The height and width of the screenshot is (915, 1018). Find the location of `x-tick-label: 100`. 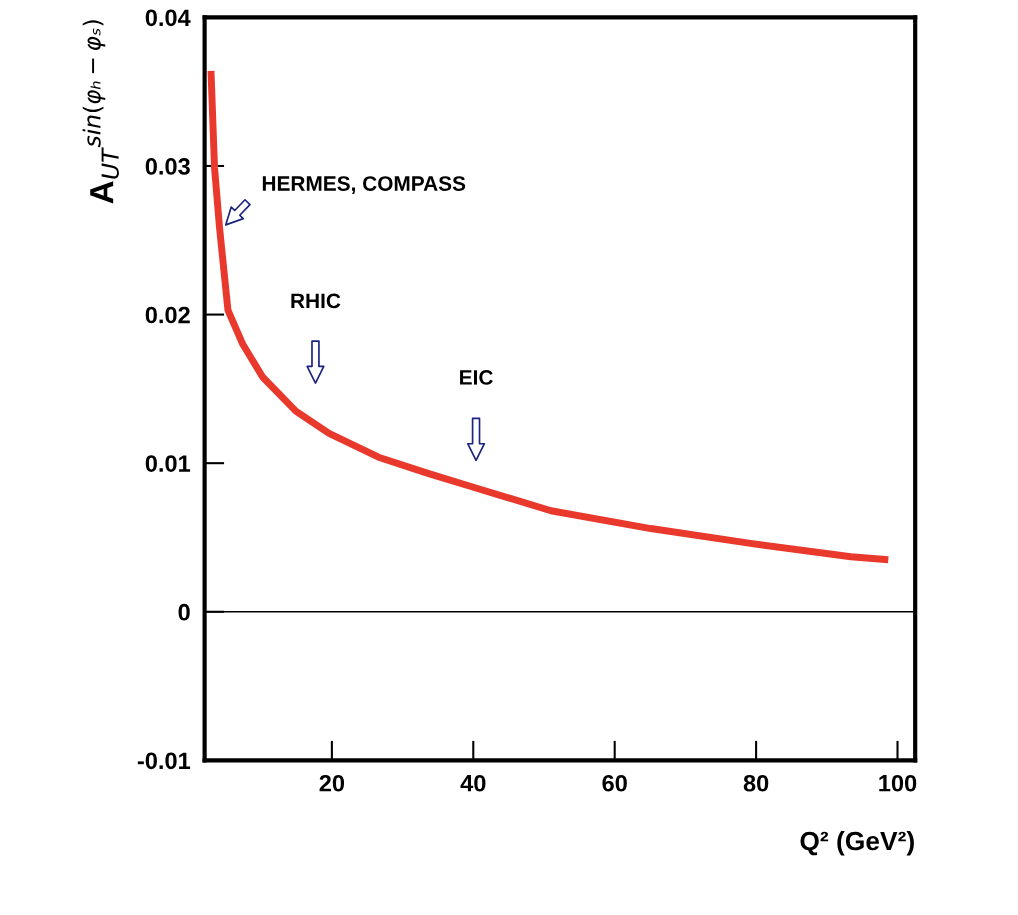

x-tick-label: 100 is located at coordinates (898, 783).